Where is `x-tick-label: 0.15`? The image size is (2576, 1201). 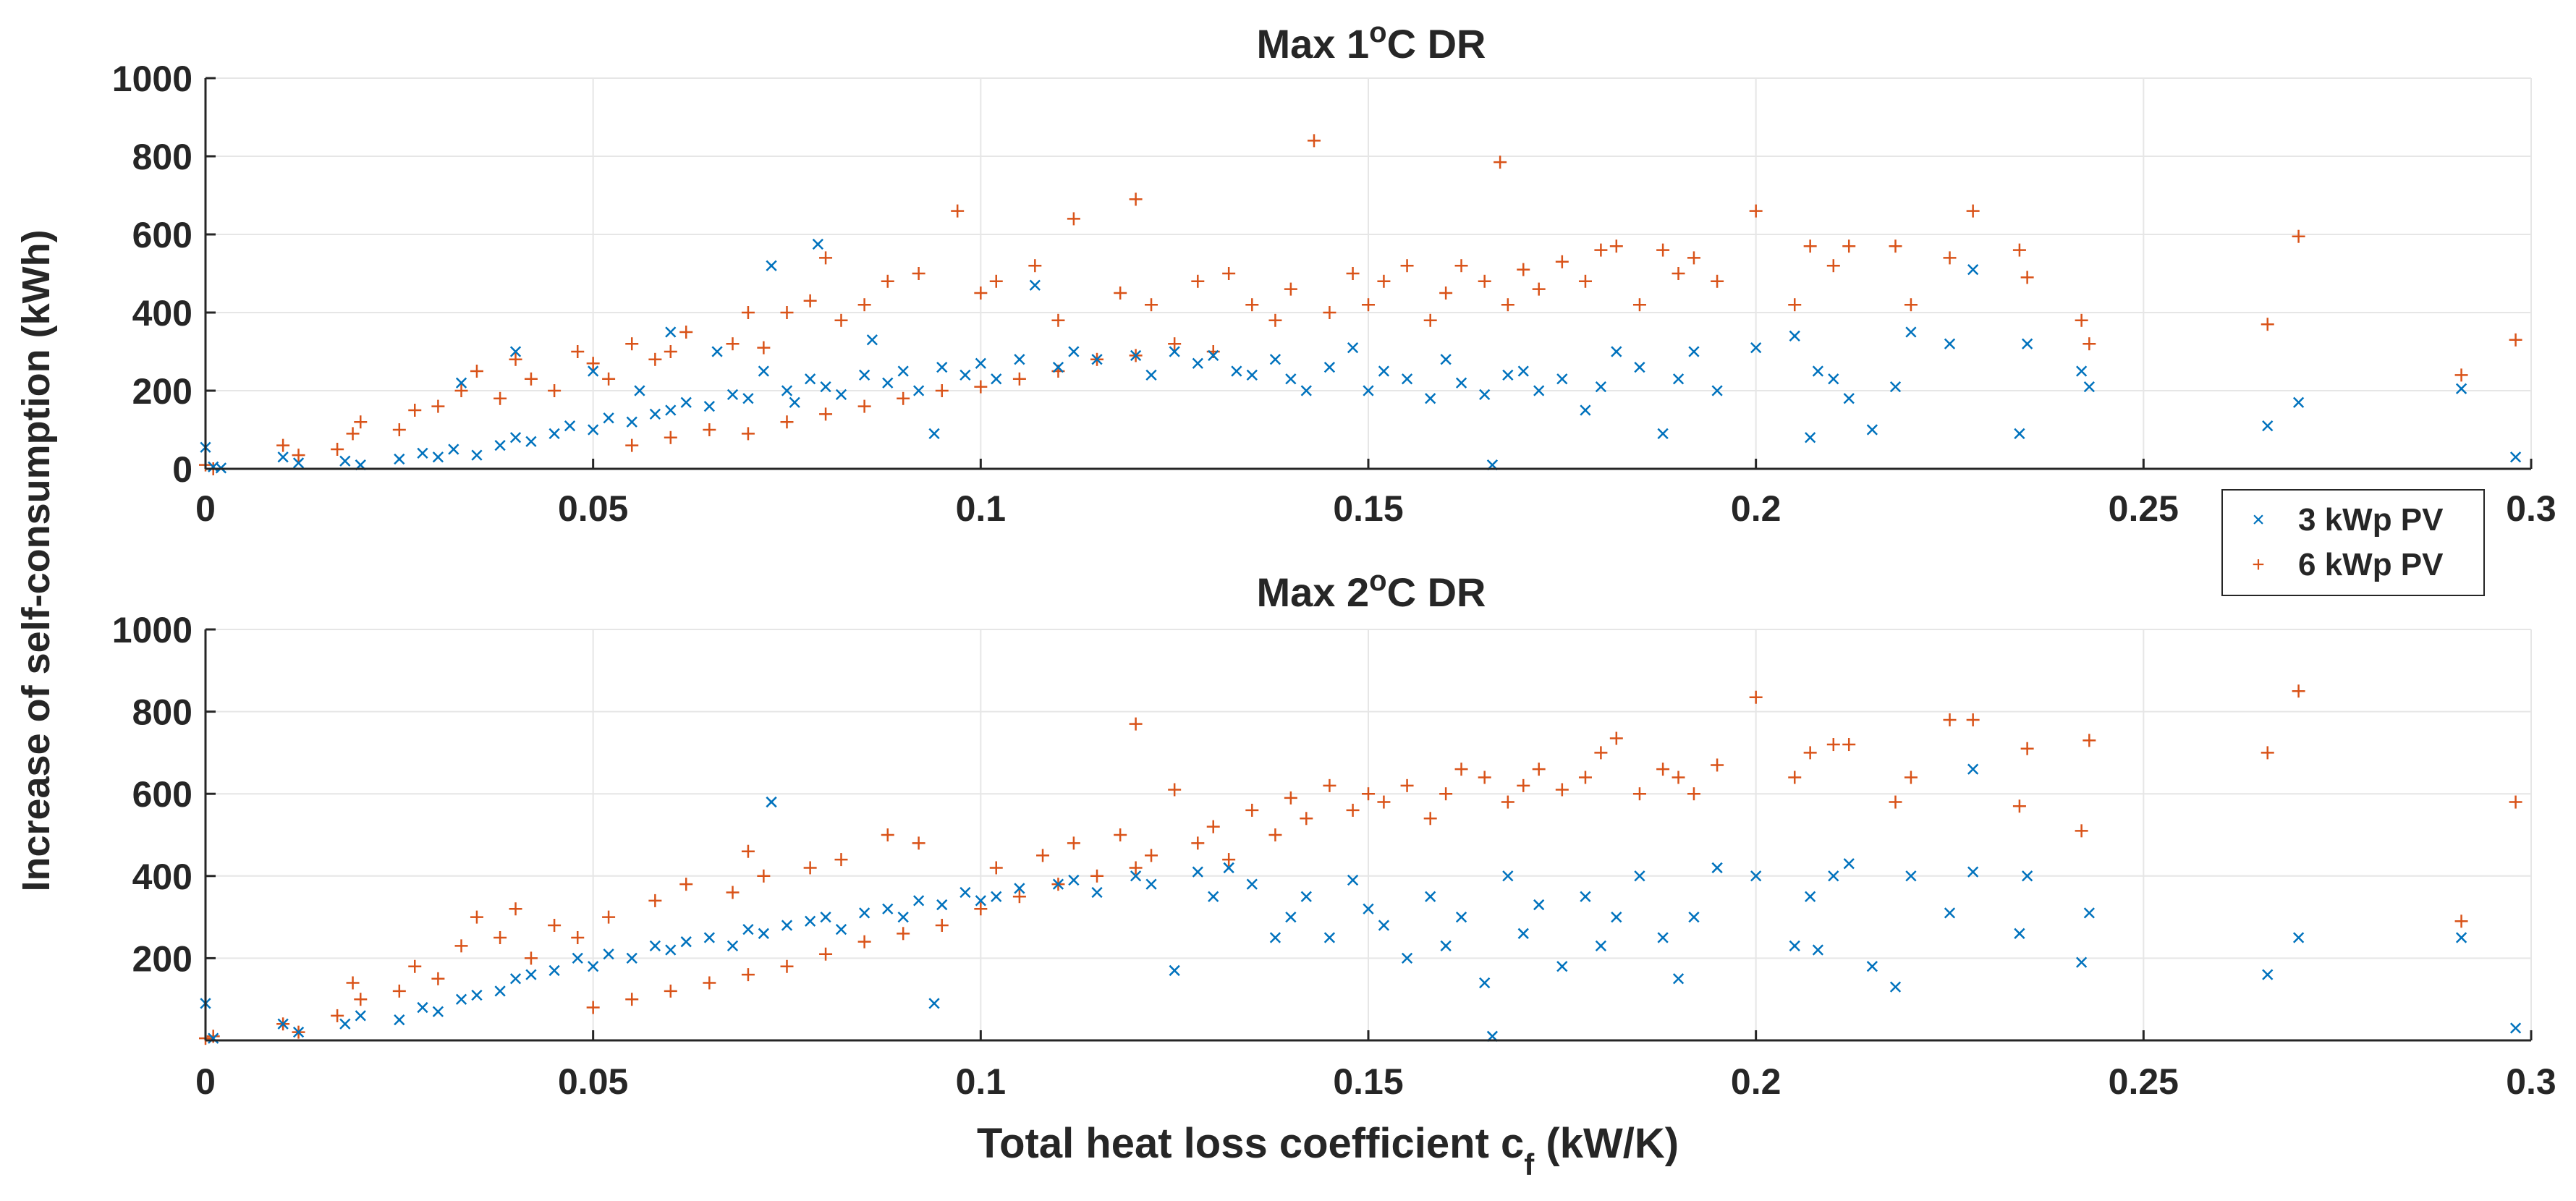 x-tick-label: 0.15 is located at coordinates (1368, 1081).